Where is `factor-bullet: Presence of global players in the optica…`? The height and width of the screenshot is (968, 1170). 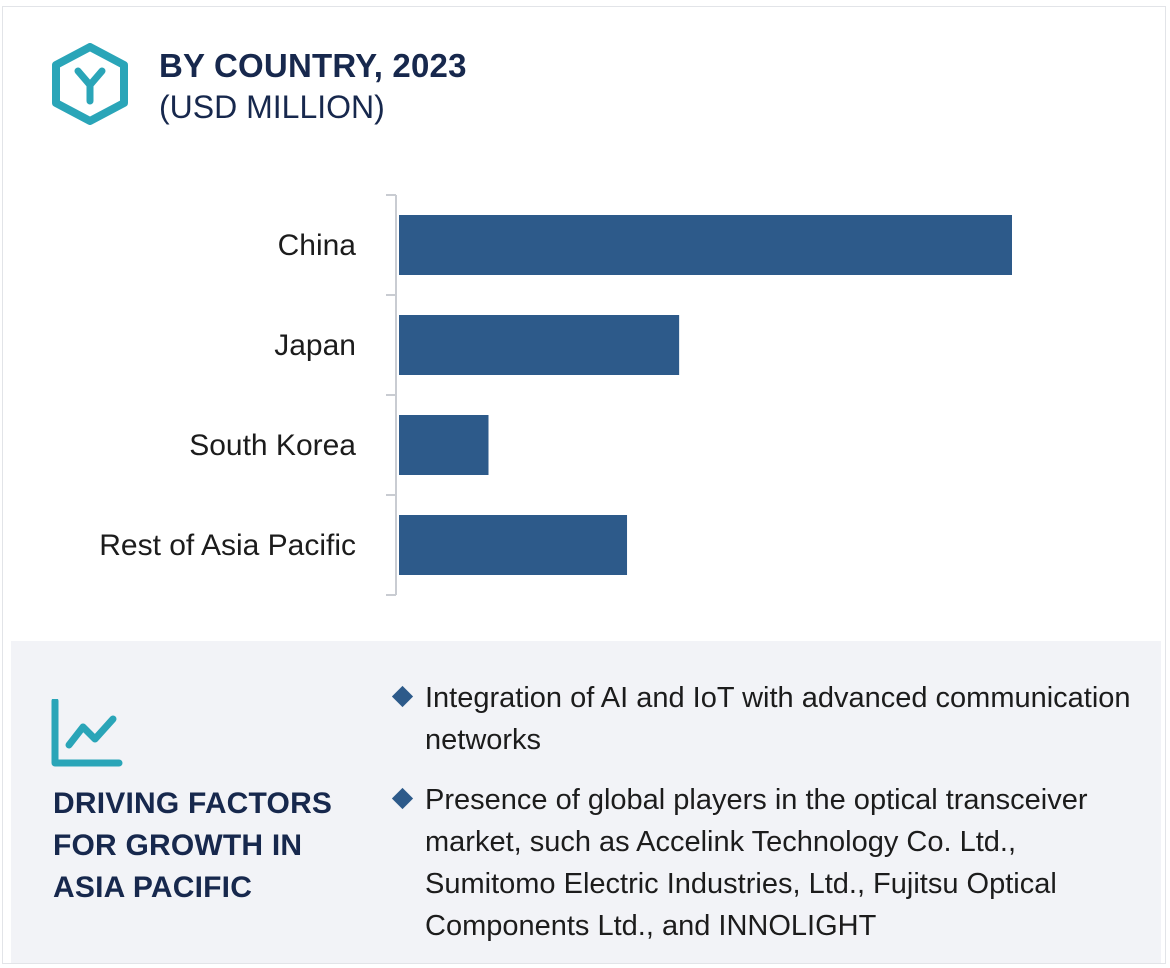
factor-bullet: Presence of global players in the optica… is located at coordinates (771, 863).